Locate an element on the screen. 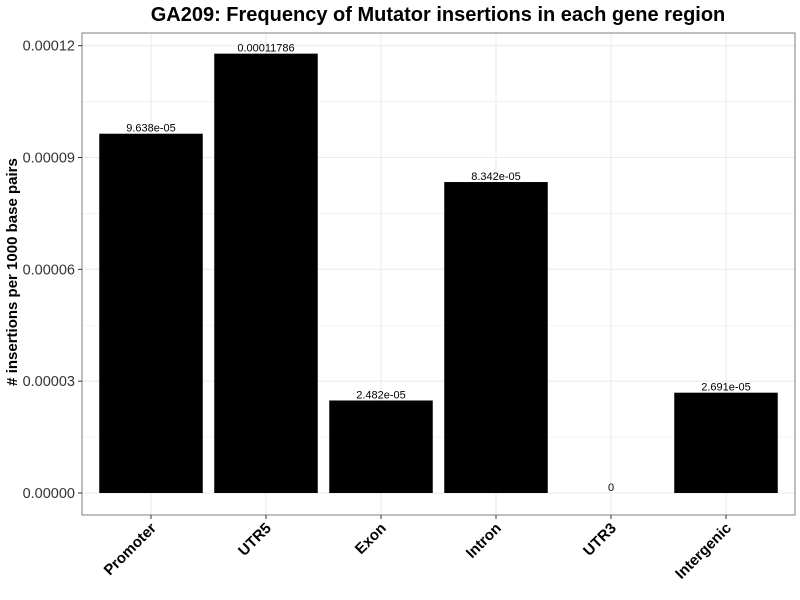 Image resolution: width=800 pixels, height=600 pixels. data-label-utr5: 0.00011786 is located at coordinates (265, 49).